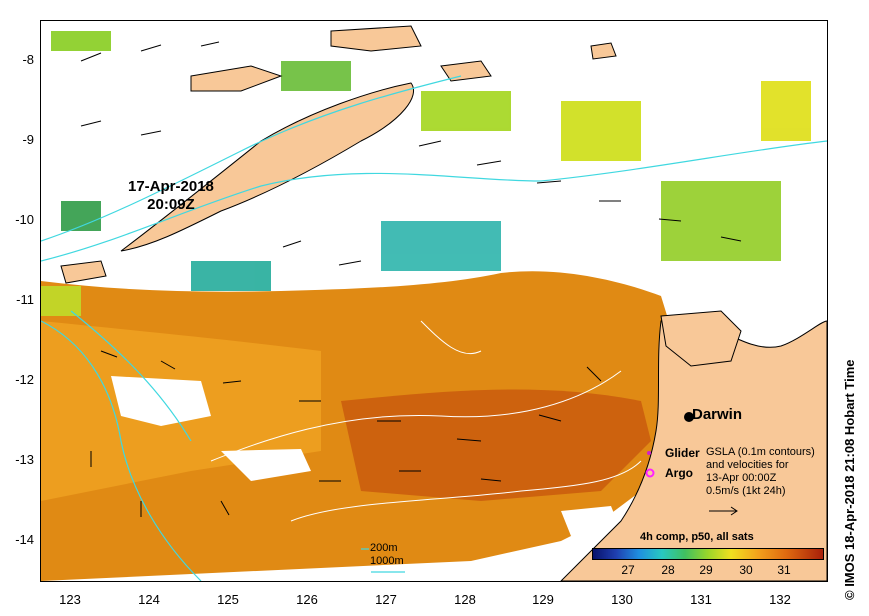  Describe the element at coordinates (747, 465) in the screenshot. I see `gsla-note-line: and velocities for` at that location.